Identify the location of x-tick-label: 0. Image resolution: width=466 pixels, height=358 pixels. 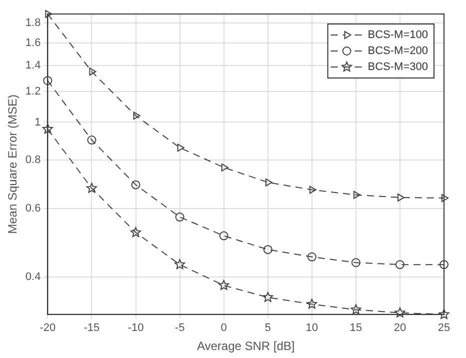
(223, 328).